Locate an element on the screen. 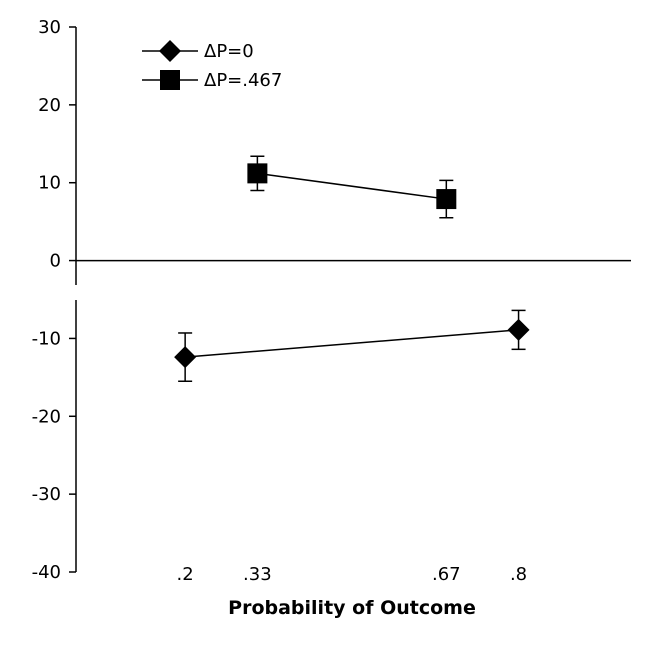  x-tick-label: .67 is located at coordinates (446, 574).